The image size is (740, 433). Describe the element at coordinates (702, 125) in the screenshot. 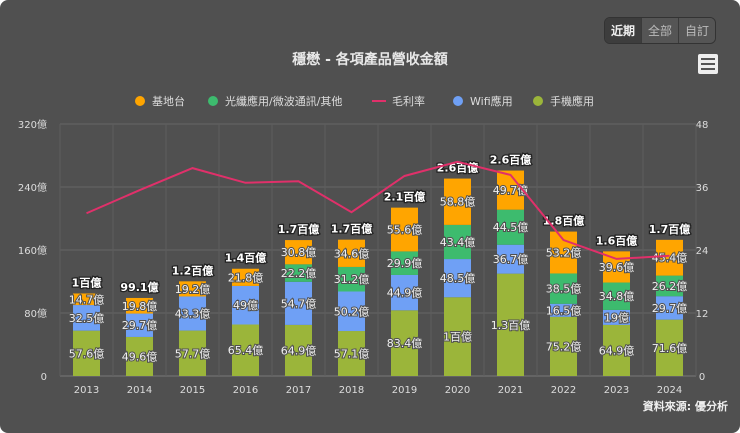

I see `right-tick-label: 48` at that location.